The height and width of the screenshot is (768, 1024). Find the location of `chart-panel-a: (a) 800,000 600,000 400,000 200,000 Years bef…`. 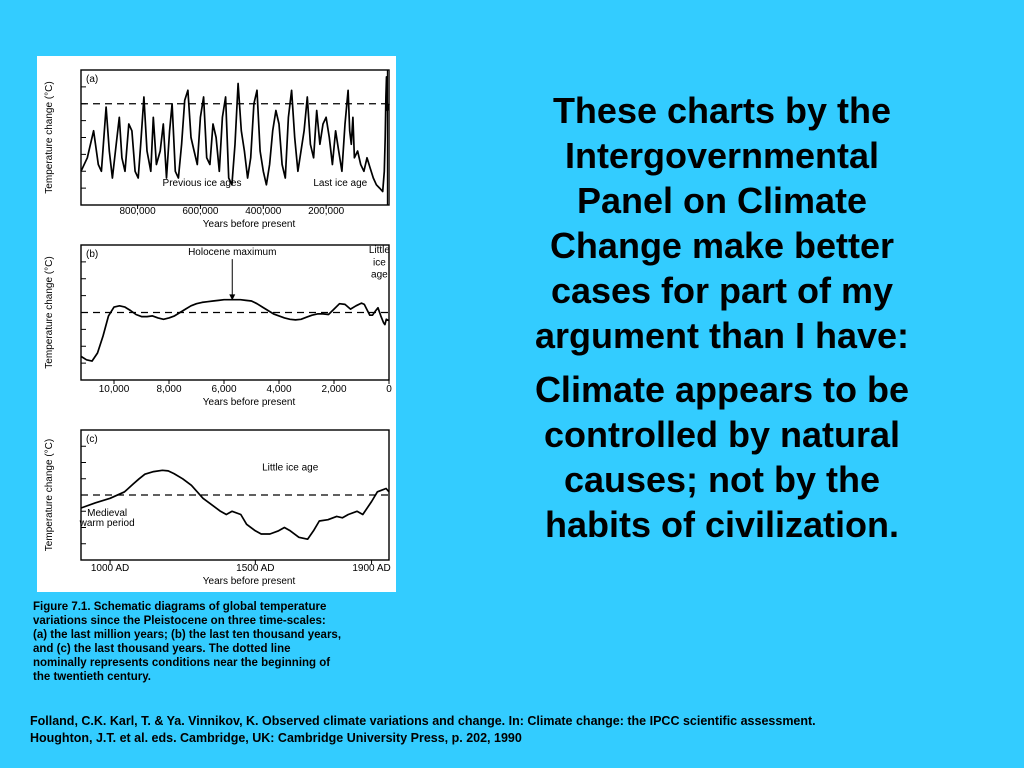

chart-panel-a: (a) 800,000 600,000 400,000 200,000 Years bef… is located at coordinates (217, 149).